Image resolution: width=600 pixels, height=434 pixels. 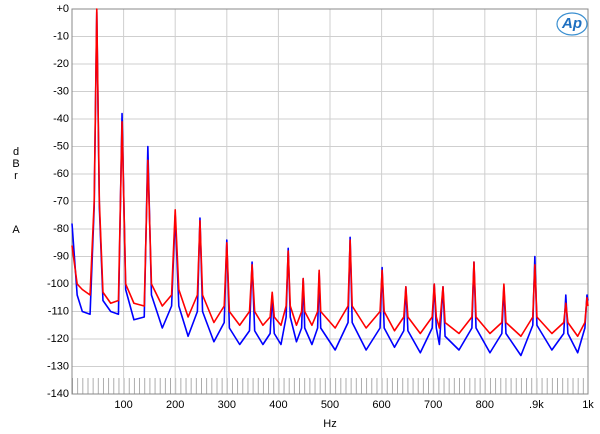 What do you see at coordinates (61, 174) in the screenshot?
I see `y-tick-label: -60` at bounding box center [61, 174].